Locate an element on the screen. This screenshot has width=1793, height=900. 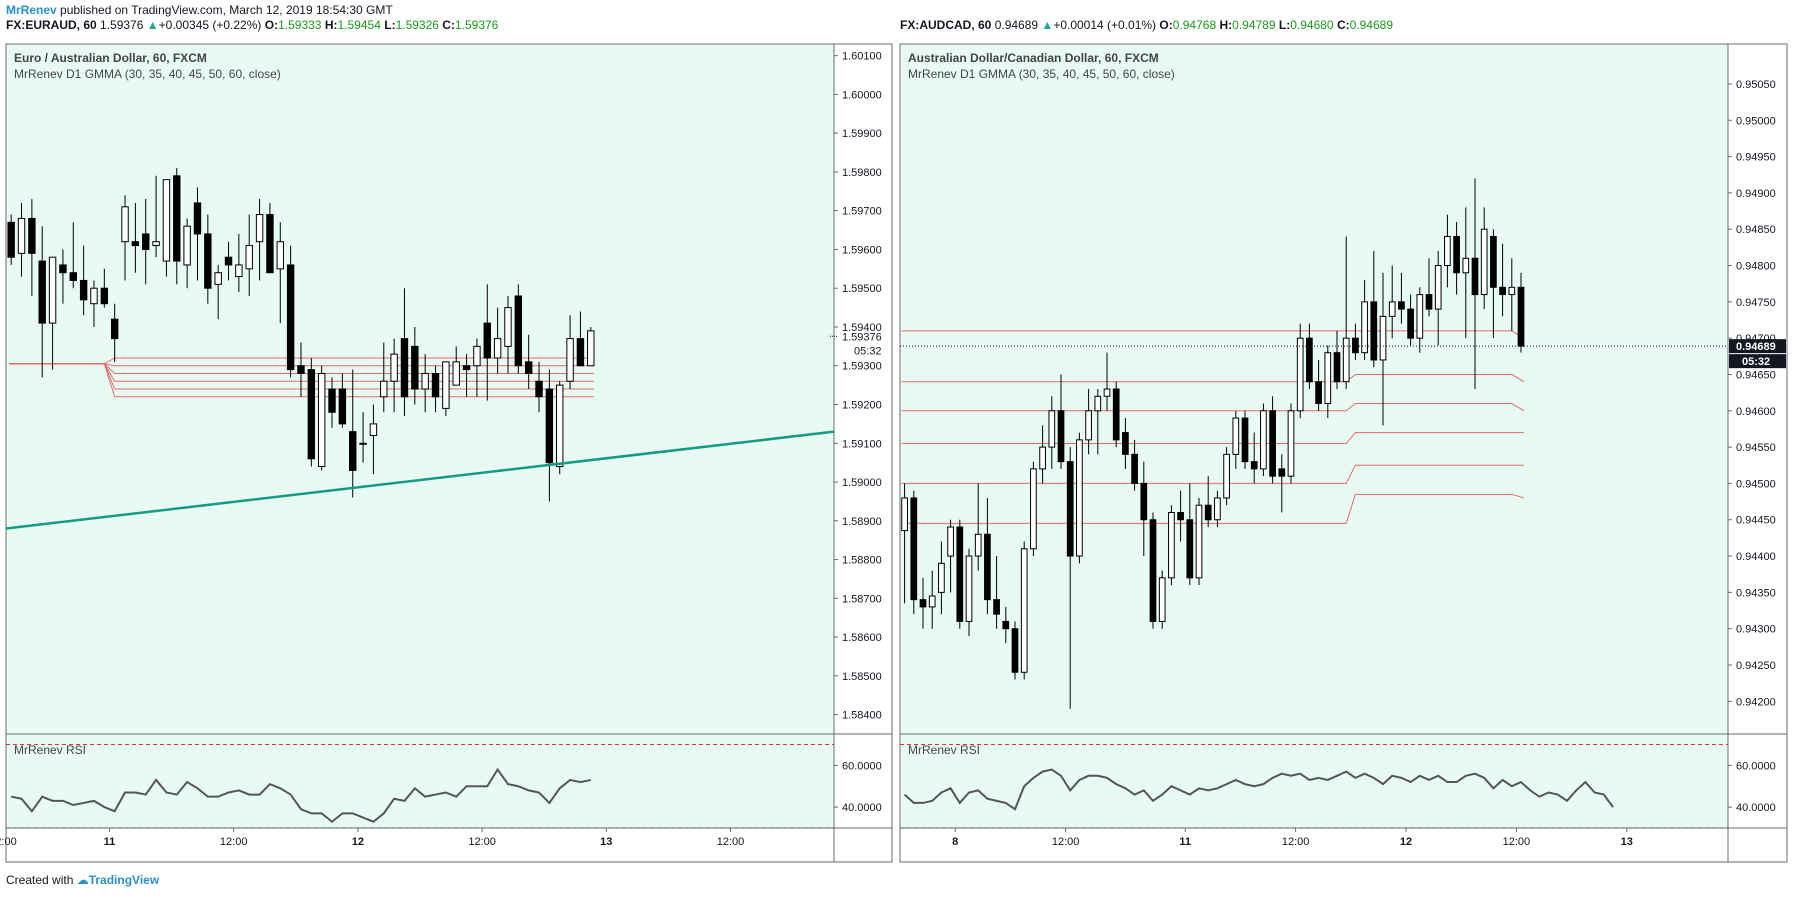
y-tick-label: 1.58600 is located at coordinates (862, 638).